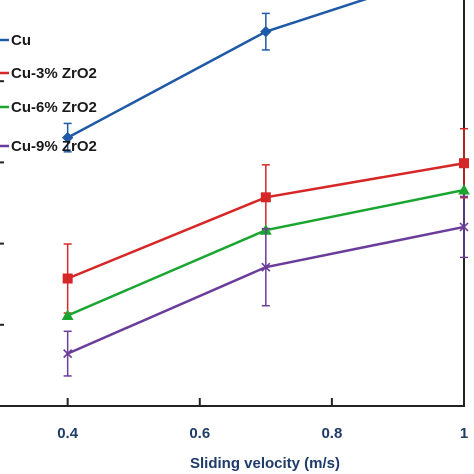  I want to click on legend-label-1: Cu-3% ZrO2, so click(54, 73).